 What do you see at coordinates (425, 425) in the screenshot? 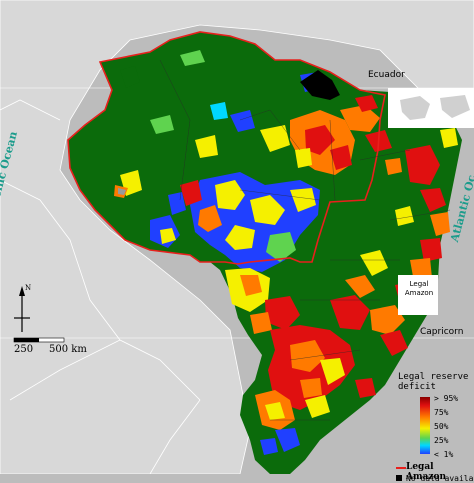
I see `legend-color-bar` at bounding box center [425, 425].